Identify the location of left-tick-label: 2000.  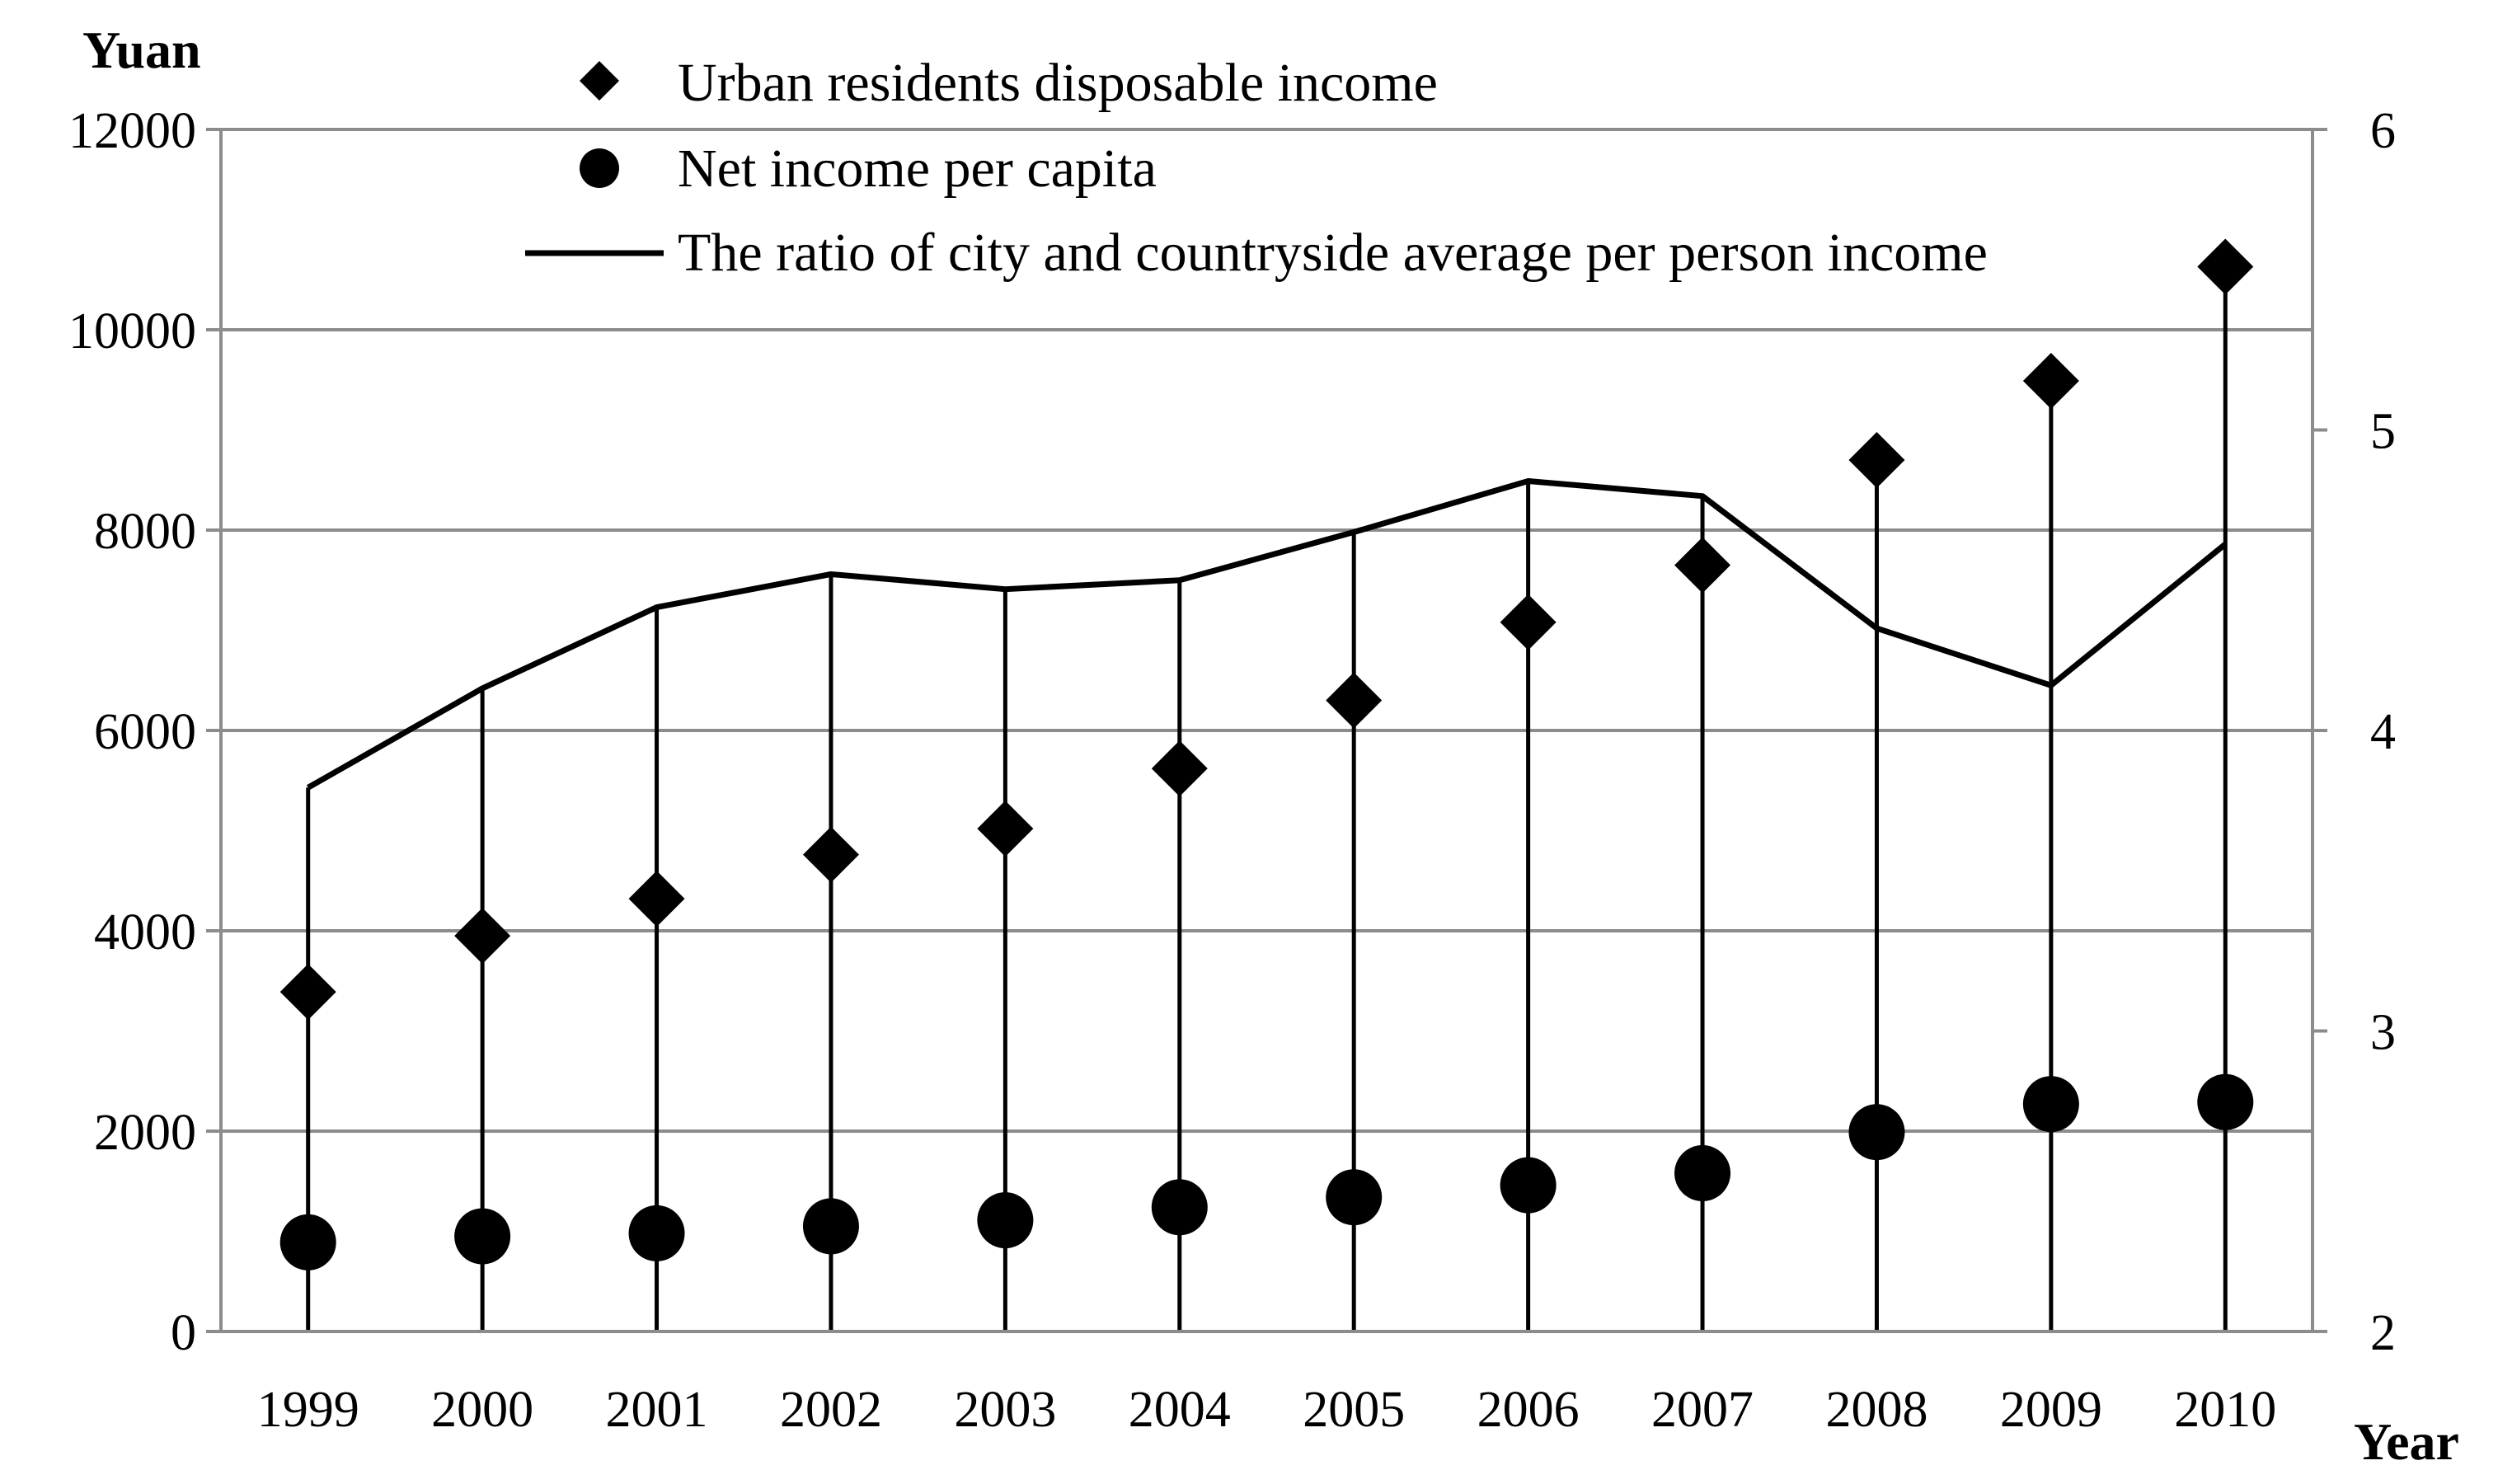
(145, 1133).